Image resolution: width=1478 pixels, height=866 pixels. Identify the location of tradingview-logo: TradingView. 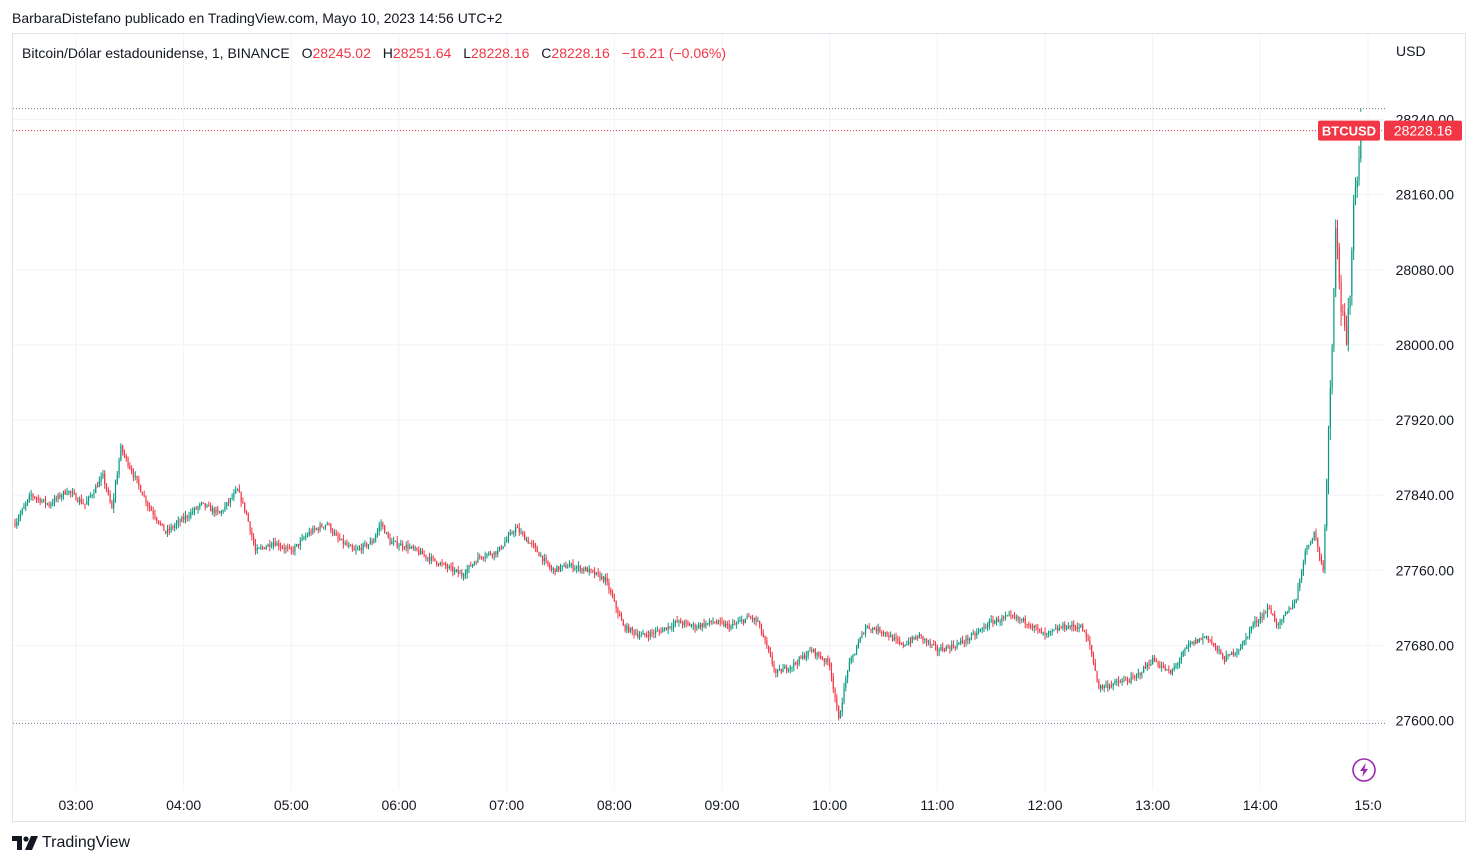
(71, 843).